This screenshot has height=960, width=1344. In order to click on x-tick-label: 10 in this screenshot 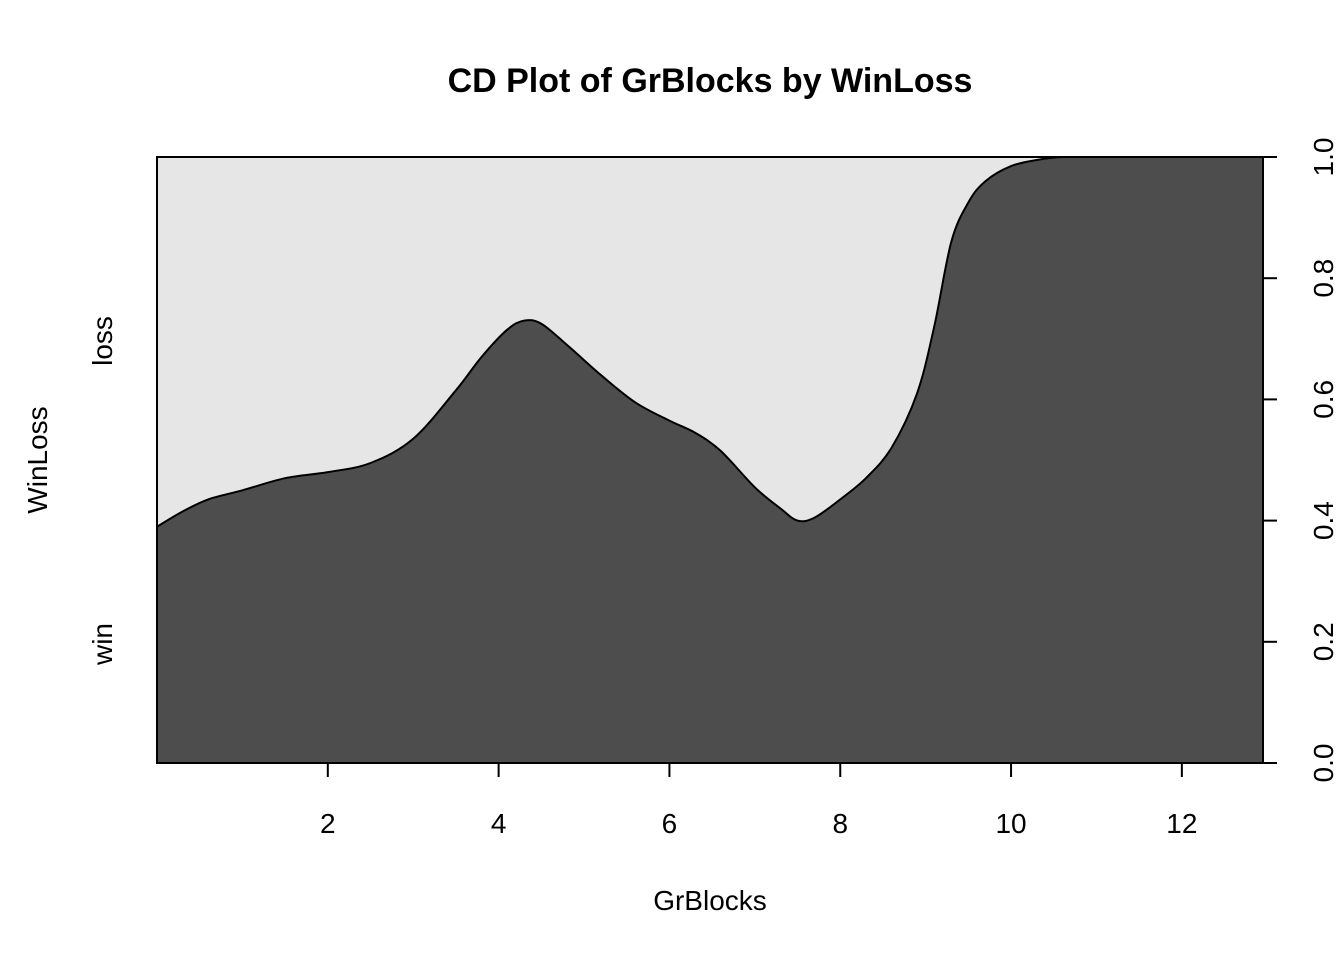, I will do `click(1010, 823)`.